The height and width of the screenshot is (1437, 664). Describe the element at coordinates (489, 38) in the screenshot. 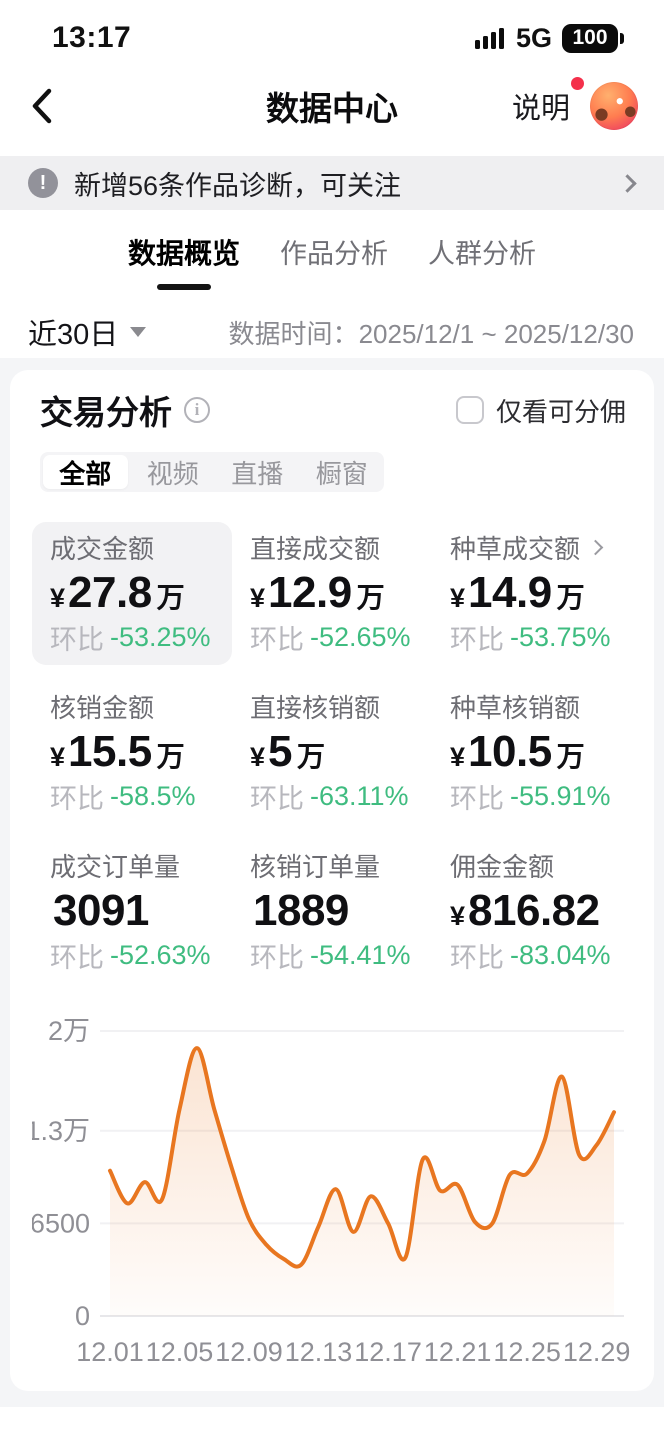

I see `signal-strength-icon` at that location.